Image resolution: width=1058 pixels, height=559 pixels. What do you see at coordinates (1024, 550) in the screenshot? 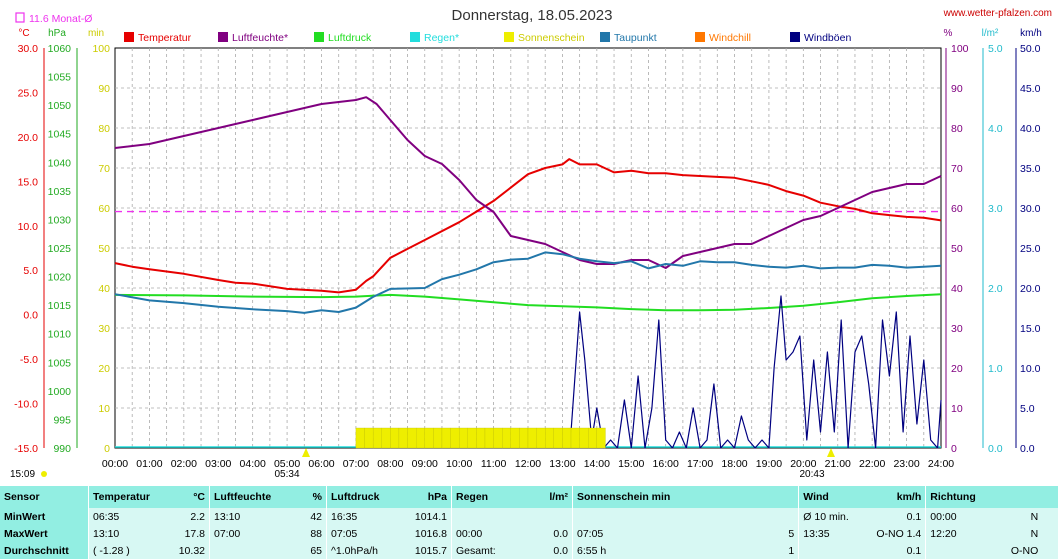
I see `stats-cell: O-NO` at bounding box center [1024, 550].